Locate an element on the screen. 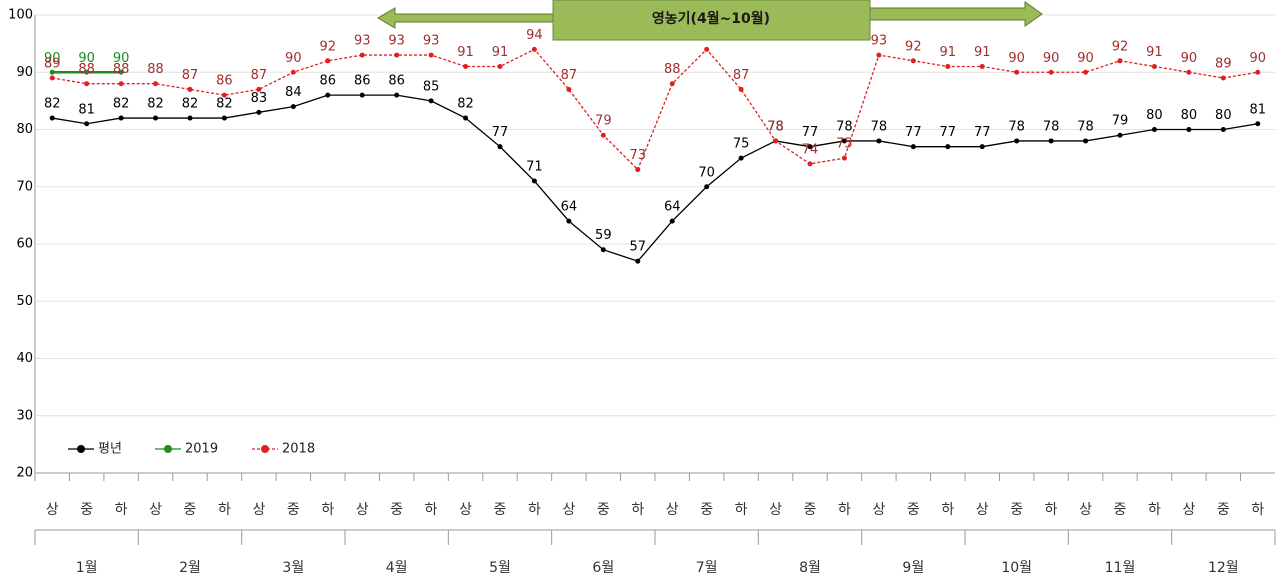 Image resolution: width=1284 pixels, height=582 pixels. y-tick-label: 20 is located at coordinates (24, 473).